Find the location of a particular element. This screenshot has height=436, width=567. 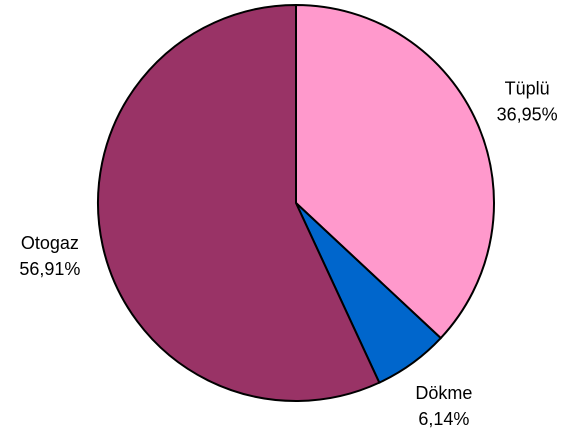

slice-value-label: 56,91% is located at coordinates (49, 269).